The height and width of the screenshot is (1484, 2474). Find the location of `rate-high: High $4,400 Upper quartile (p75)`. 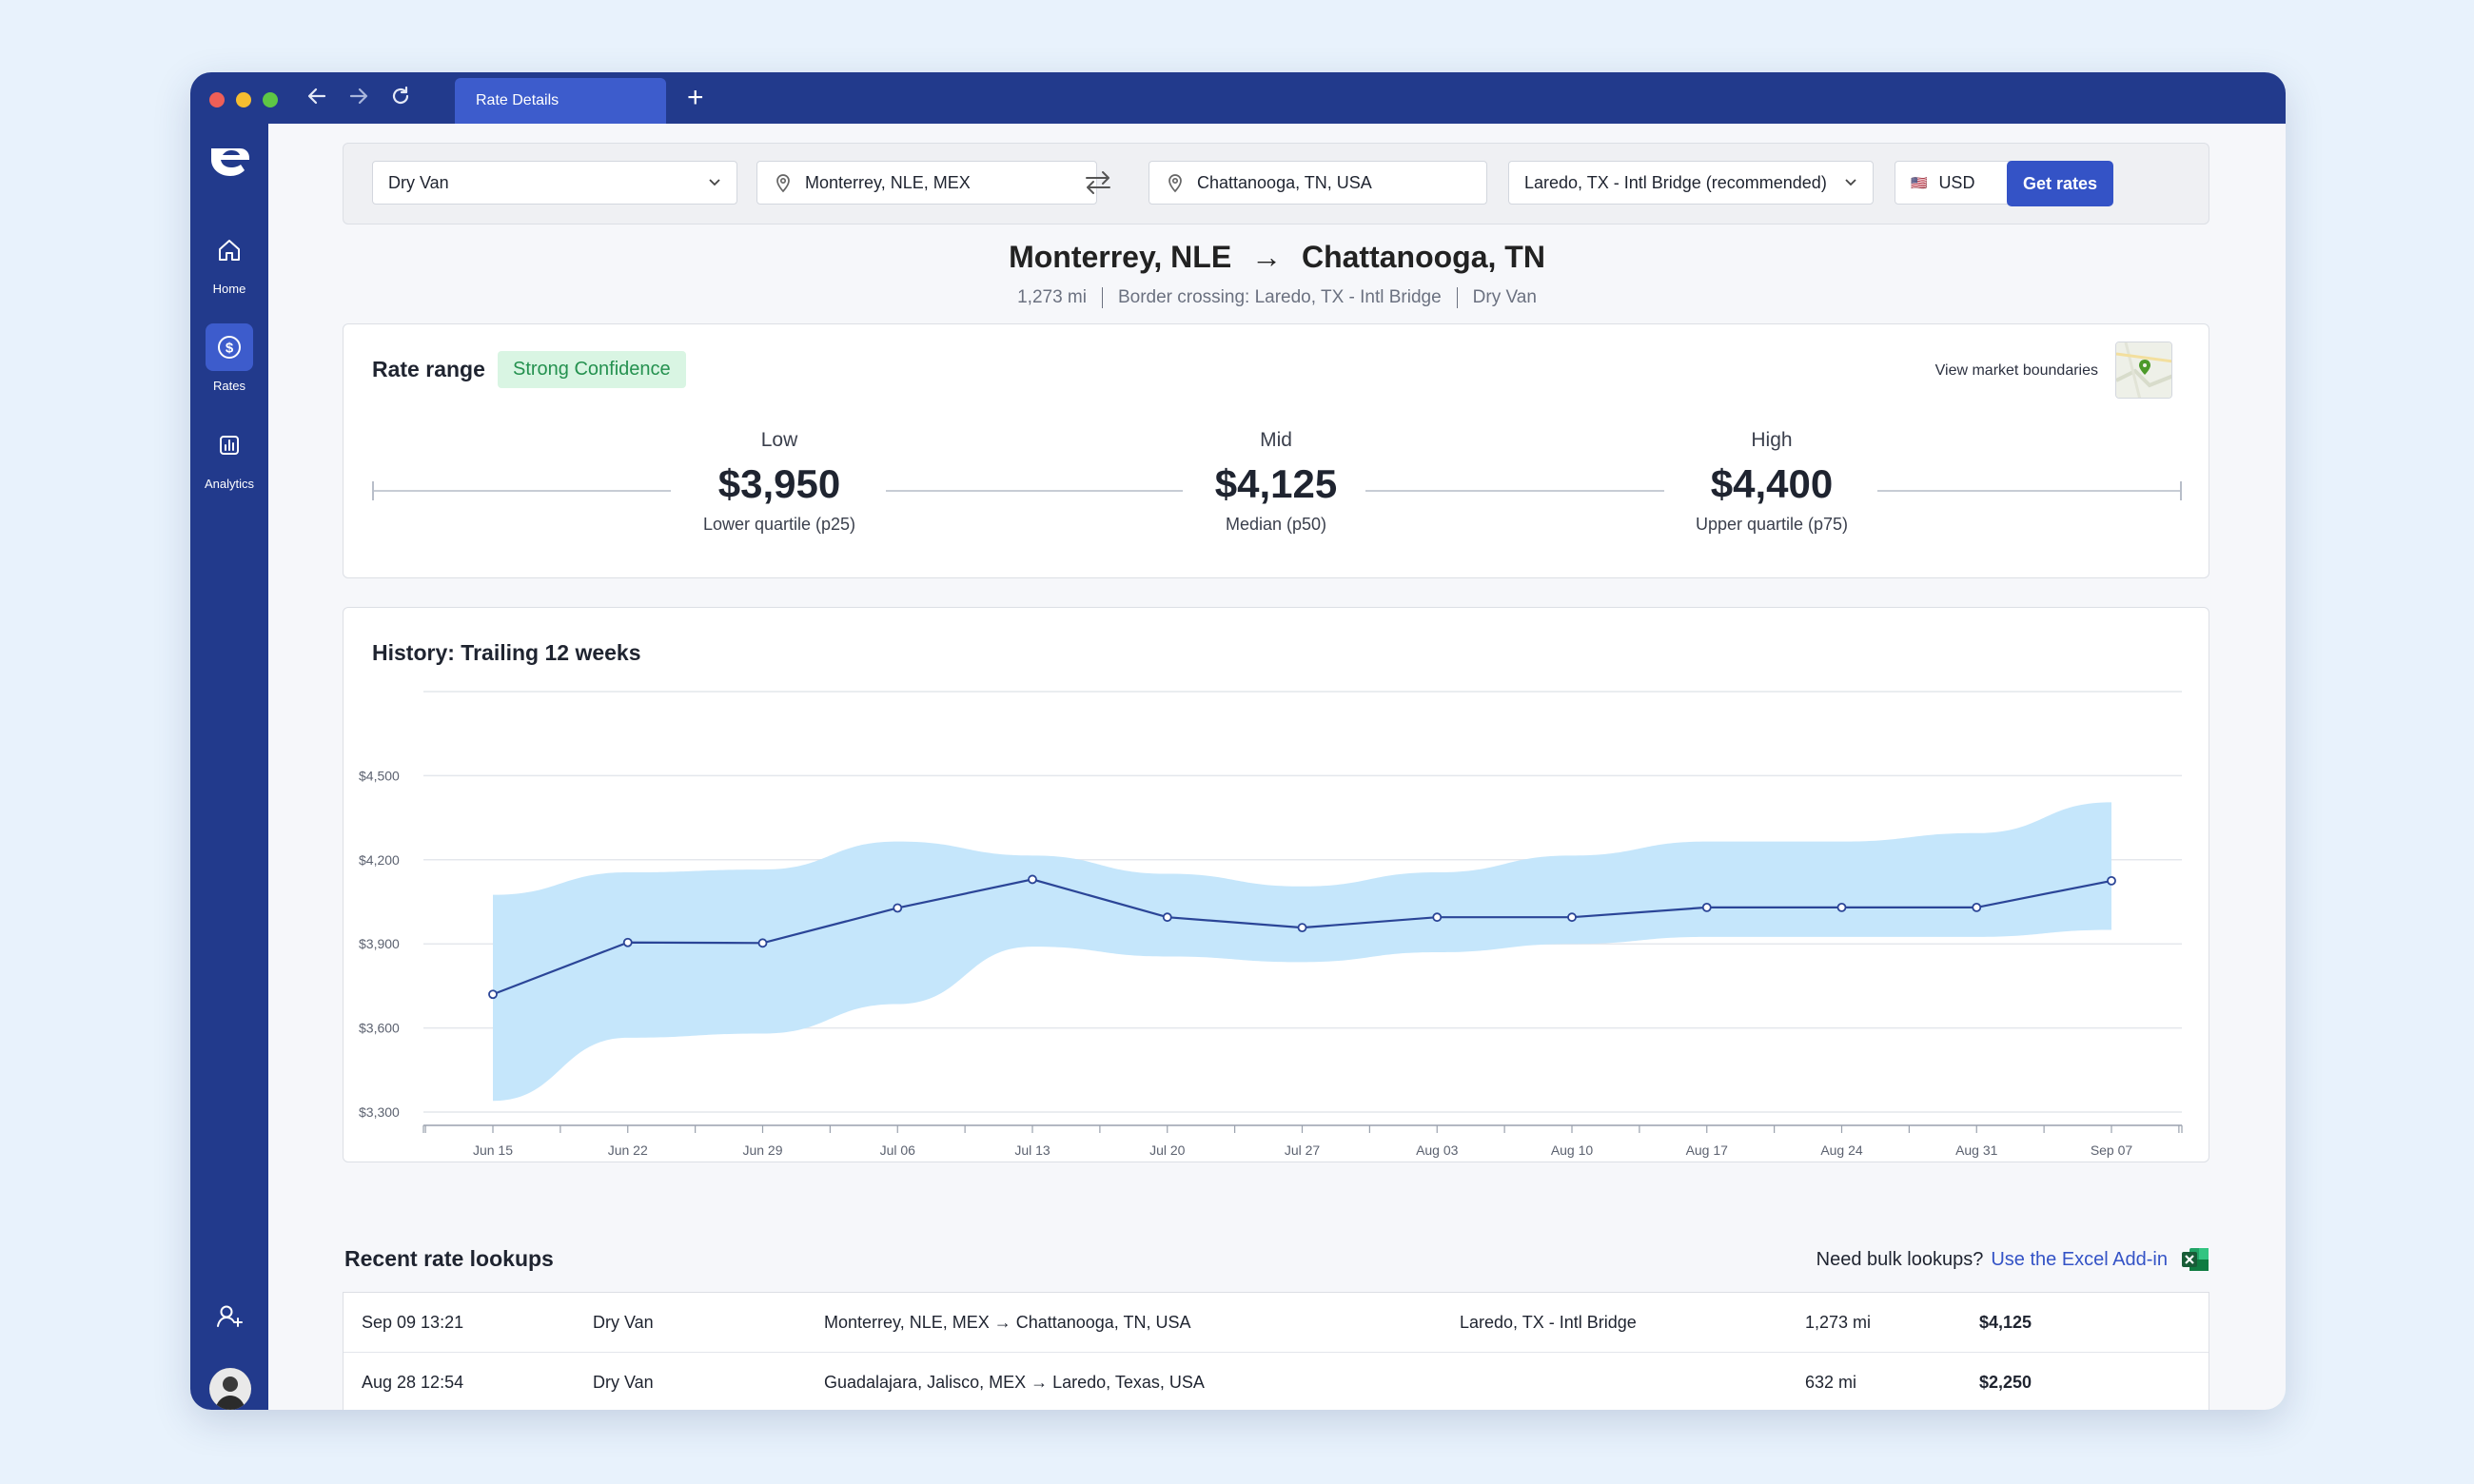

rate-high: High $4,400 Upper quartile (p75) is located at coordinates (1772, 482).